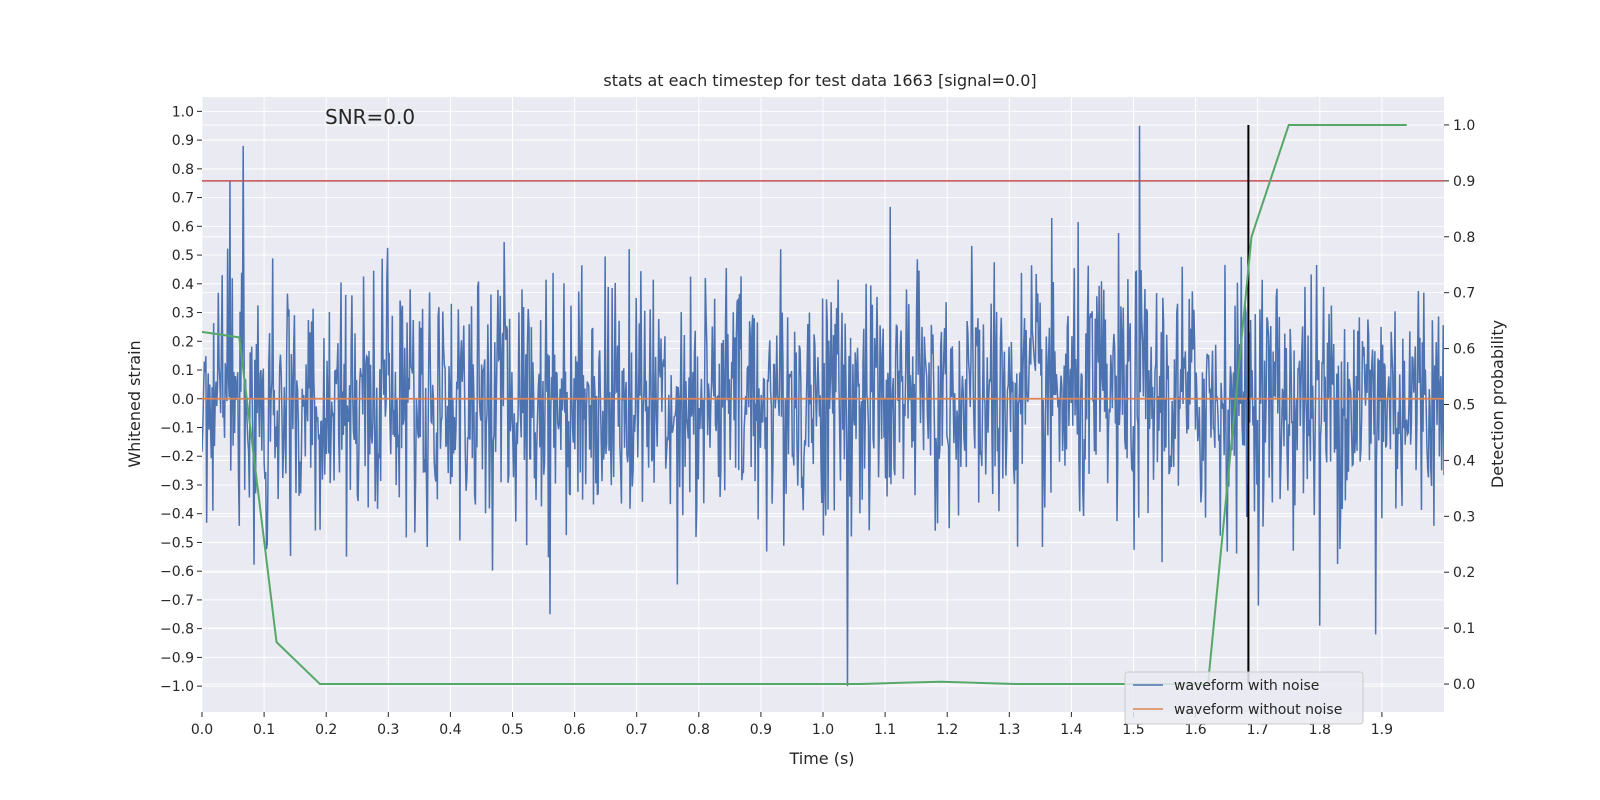 Image resolution: width=1600 pixels, height=800 pixels. I want to click on x-tick-label: 1.3, so click(1009, 730).